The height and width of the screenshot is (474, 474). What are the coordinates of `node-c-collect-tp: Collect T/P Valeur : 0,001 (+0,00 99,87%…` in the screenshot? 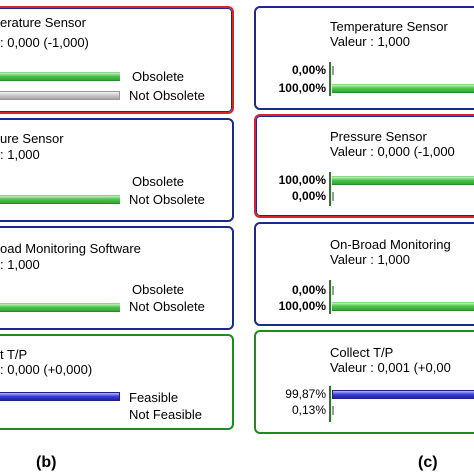 It's located at (364, 382).